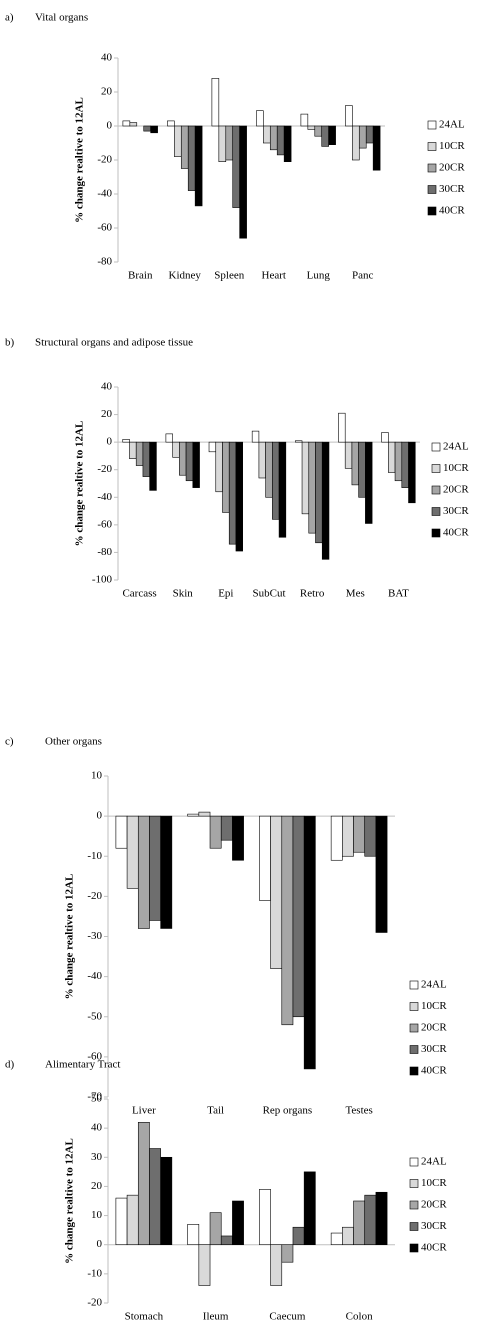 This screenshot has height=1342, width=500. What do you see at coordinates (355, 594) in the screenshot?
I see `x-tick-label: Mes` at bounding box center [355, 594].